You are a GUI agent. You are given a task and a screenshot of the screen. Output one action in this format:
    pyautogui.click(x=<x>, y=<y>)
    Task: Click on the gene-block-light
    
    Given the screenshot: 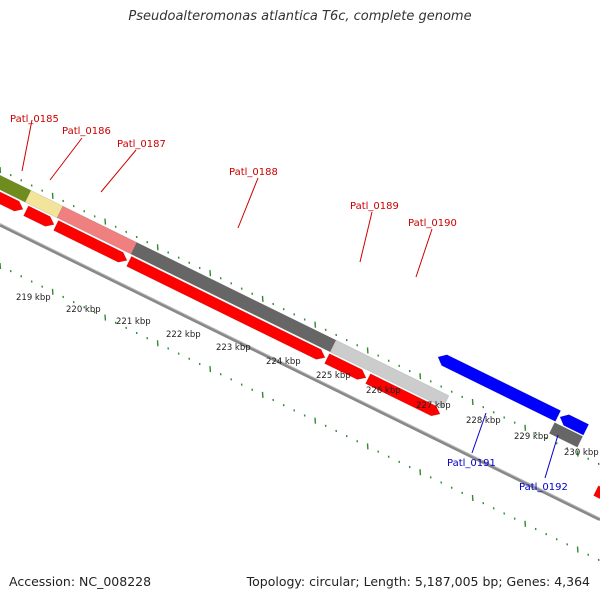 What is the action you would take?
    pyautogui.click(x=389, y=373)
    